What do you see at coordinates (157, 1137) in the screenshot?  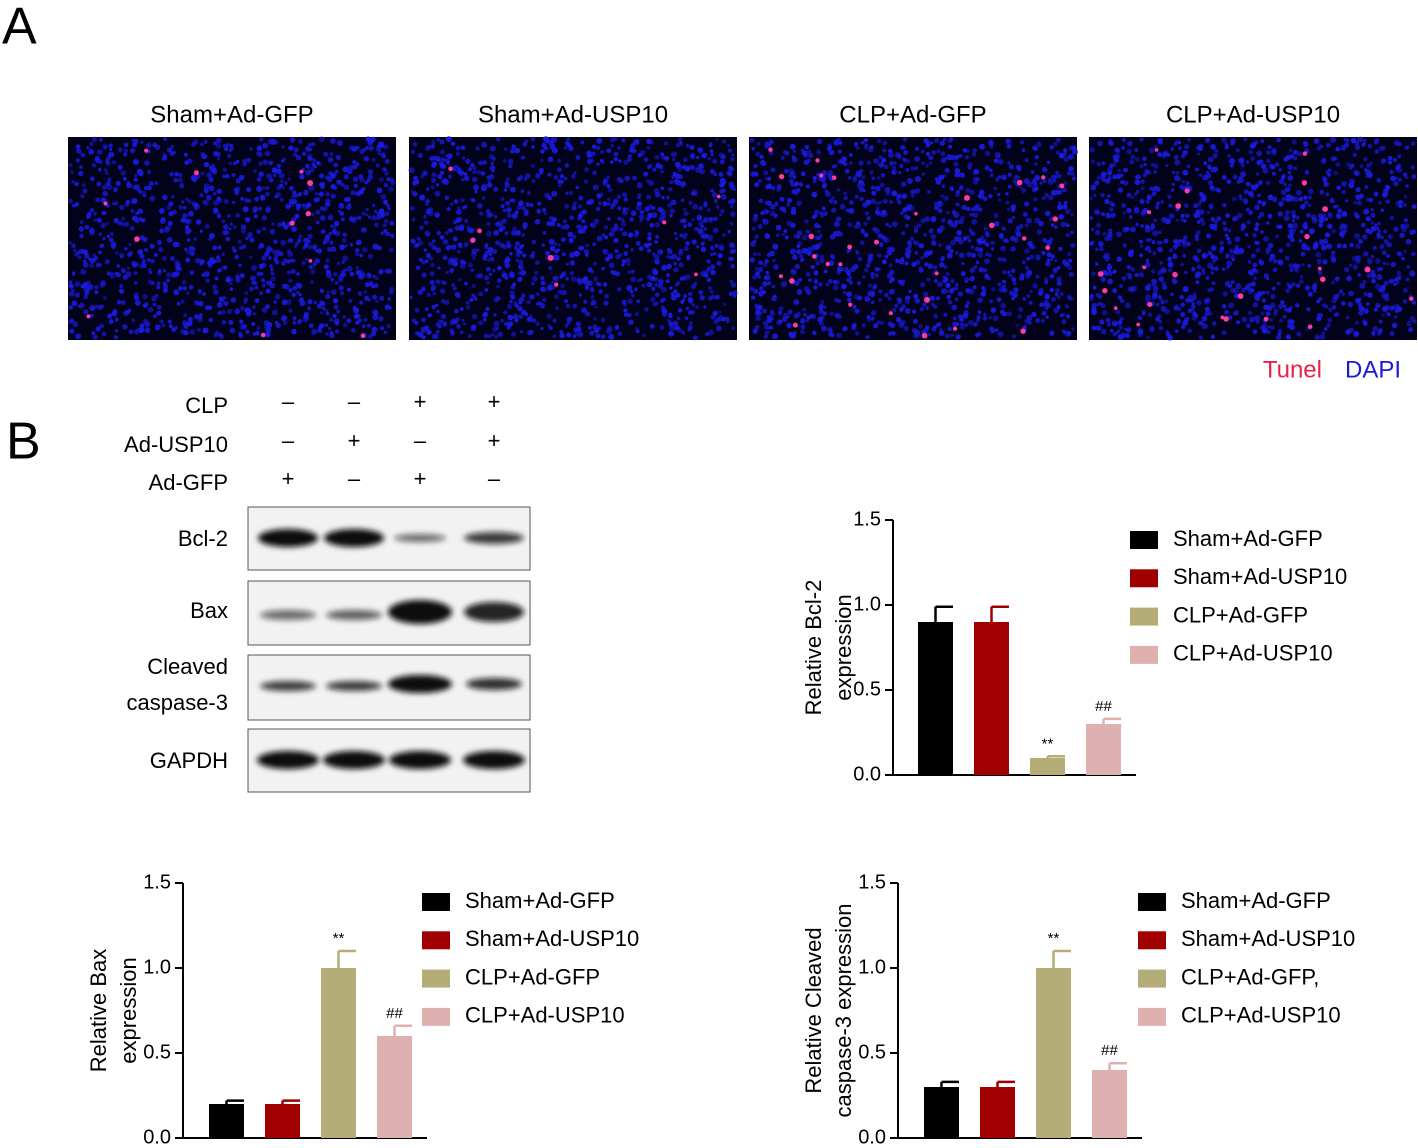 I see `y-tick-label: 0.0` at bounding box center [157, 1137].